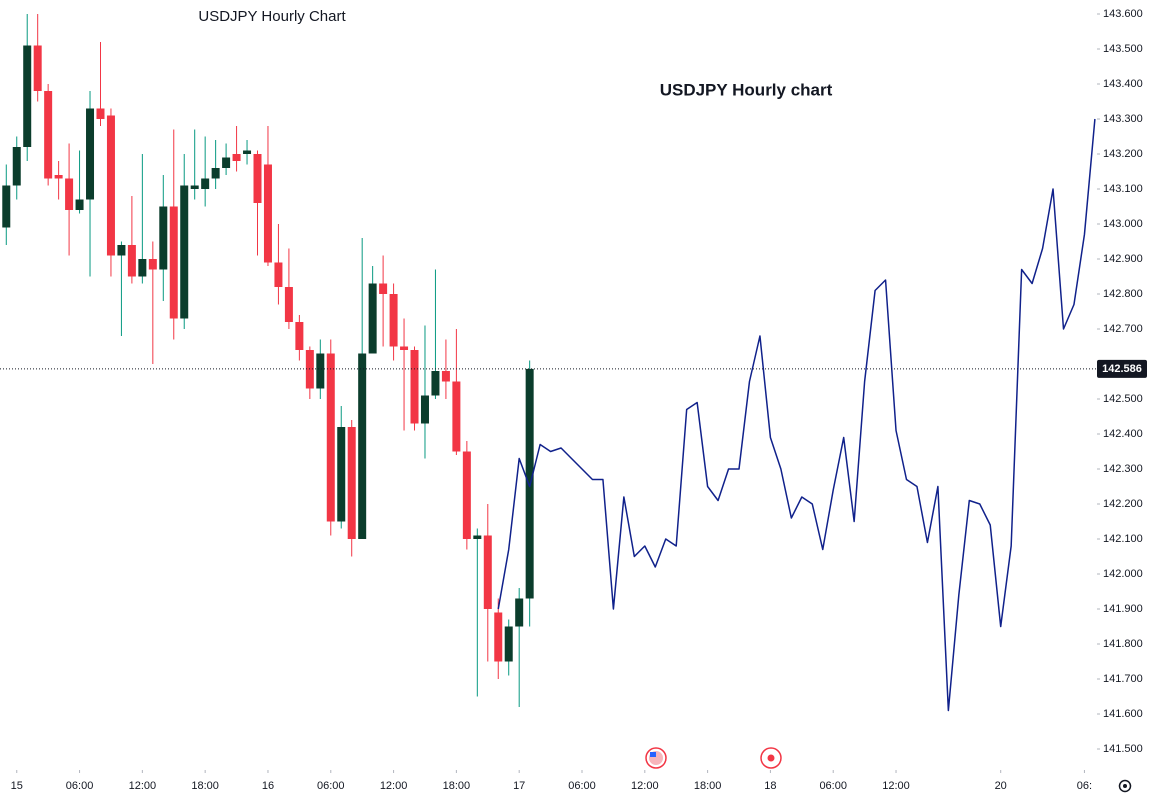  Describe the element at coordinates (1123, 294) in the screenshot. I see `y-tick-label: 142.800` at that location.